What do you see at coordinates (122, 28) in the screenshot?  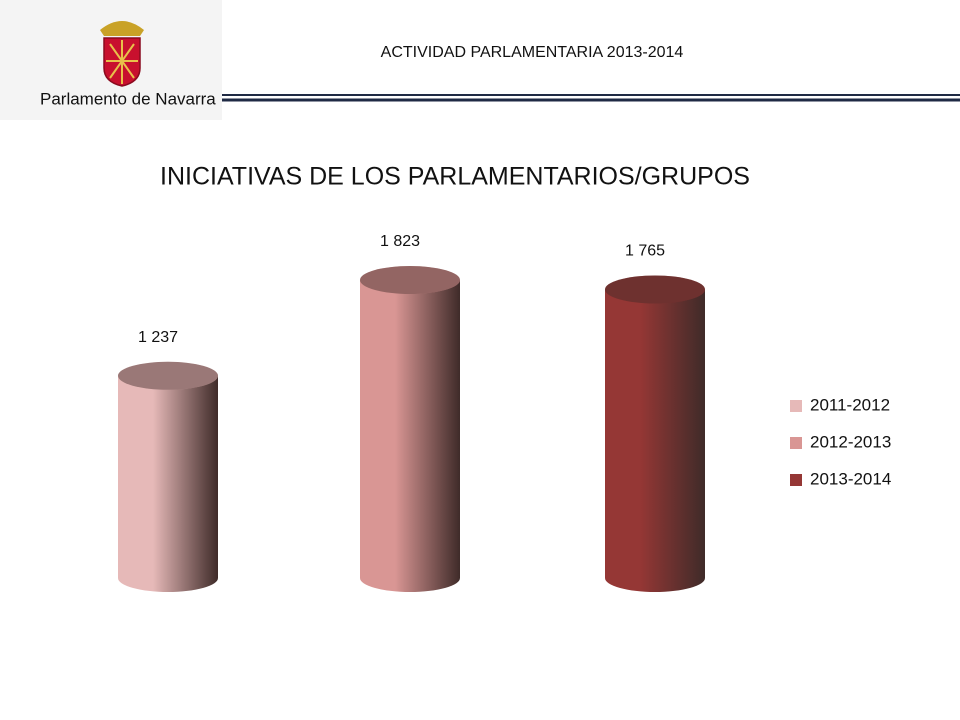 I see `crown` at bounding box center [122, 28].